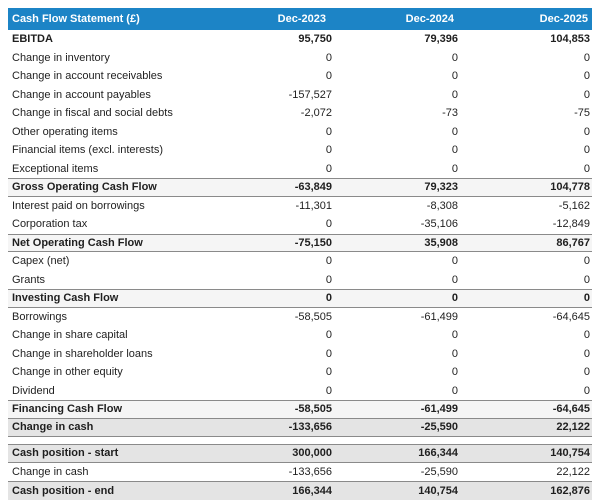 This screenshot has height=501, width=600. I want to click on table-row: Change in inventory 0 0 0, so click(300, 57).